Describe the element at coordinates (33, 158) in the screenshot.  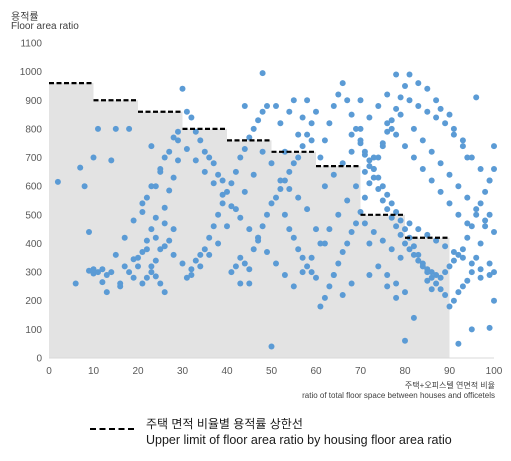
I see `y-tick-label-7: 700` at that location.